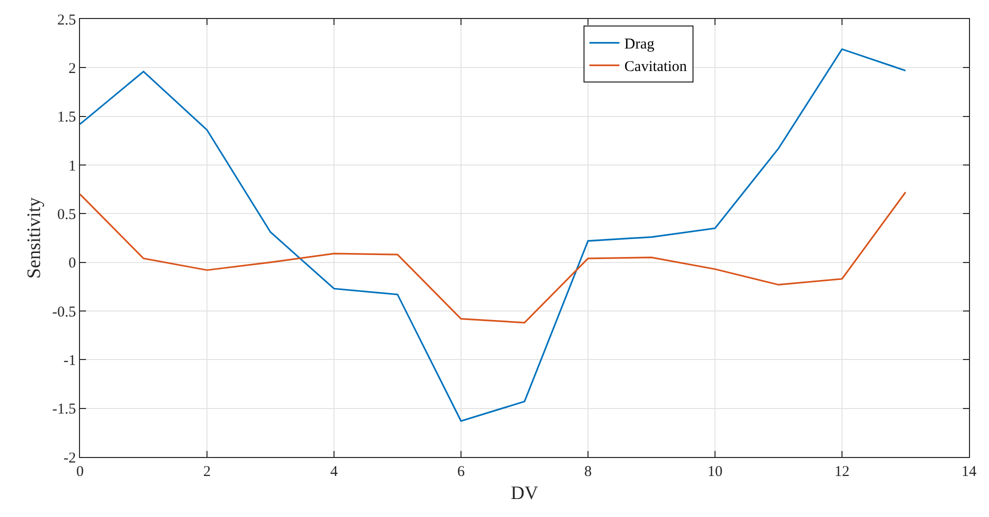  What do you see at coordinates (70, 458) in the screenshot?
I see `y-tick-label: -2` at bounding box center [70, 458].